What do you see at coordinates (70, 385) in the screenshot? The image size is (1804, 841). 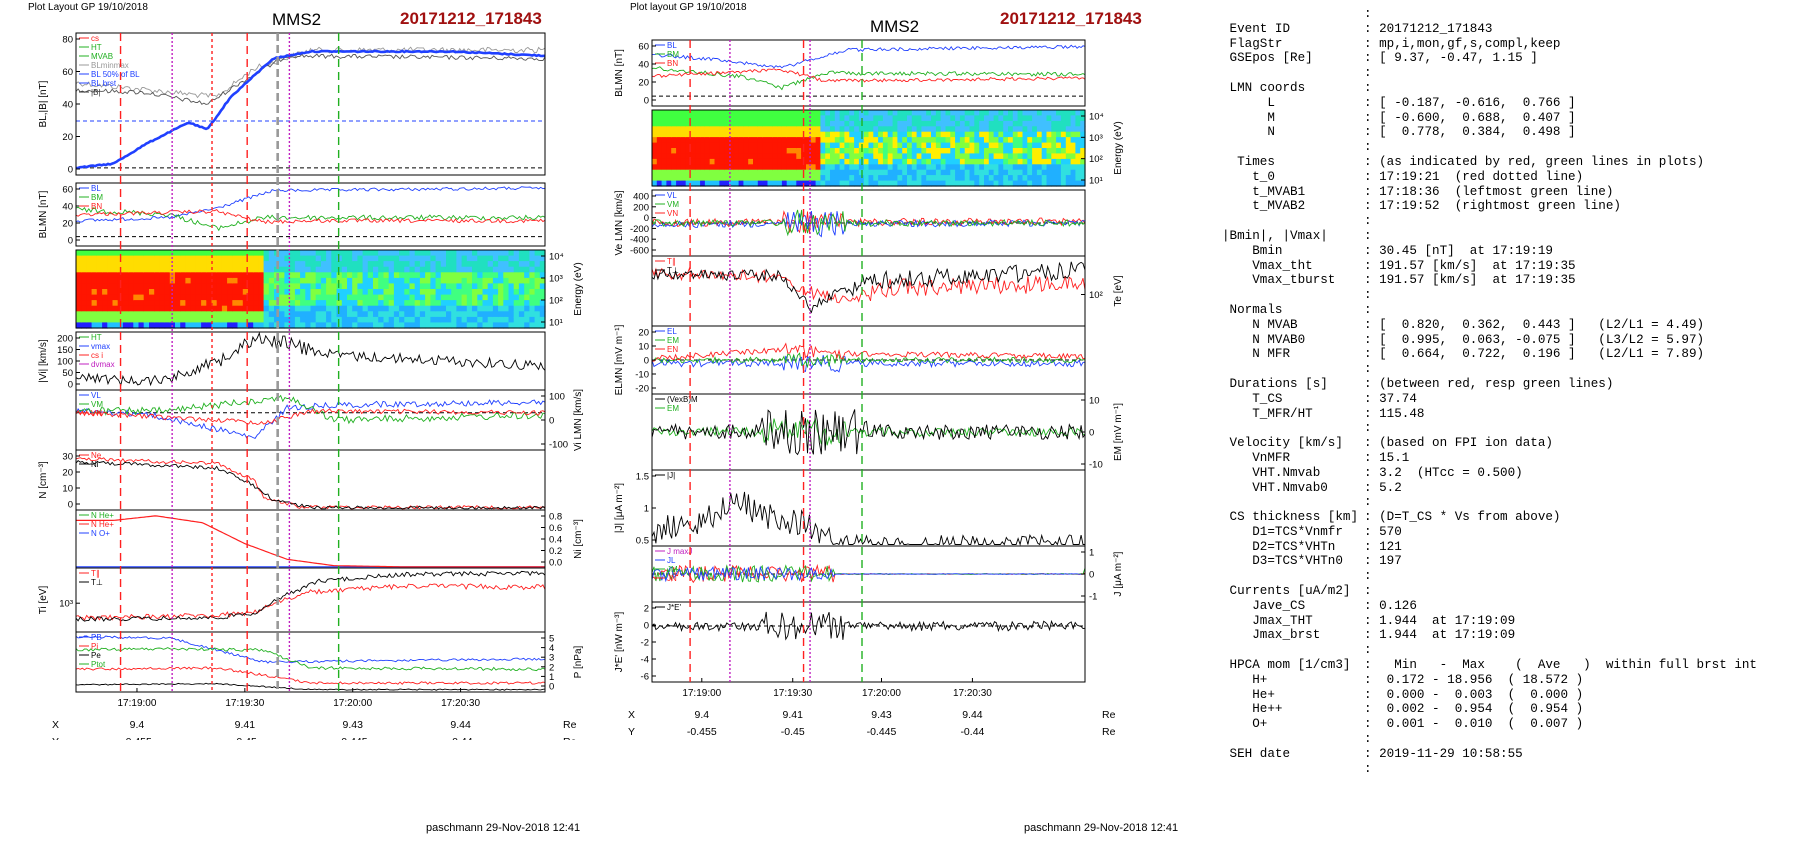 I see `vi-tick-label: 0` at bounding box center [70, 385].